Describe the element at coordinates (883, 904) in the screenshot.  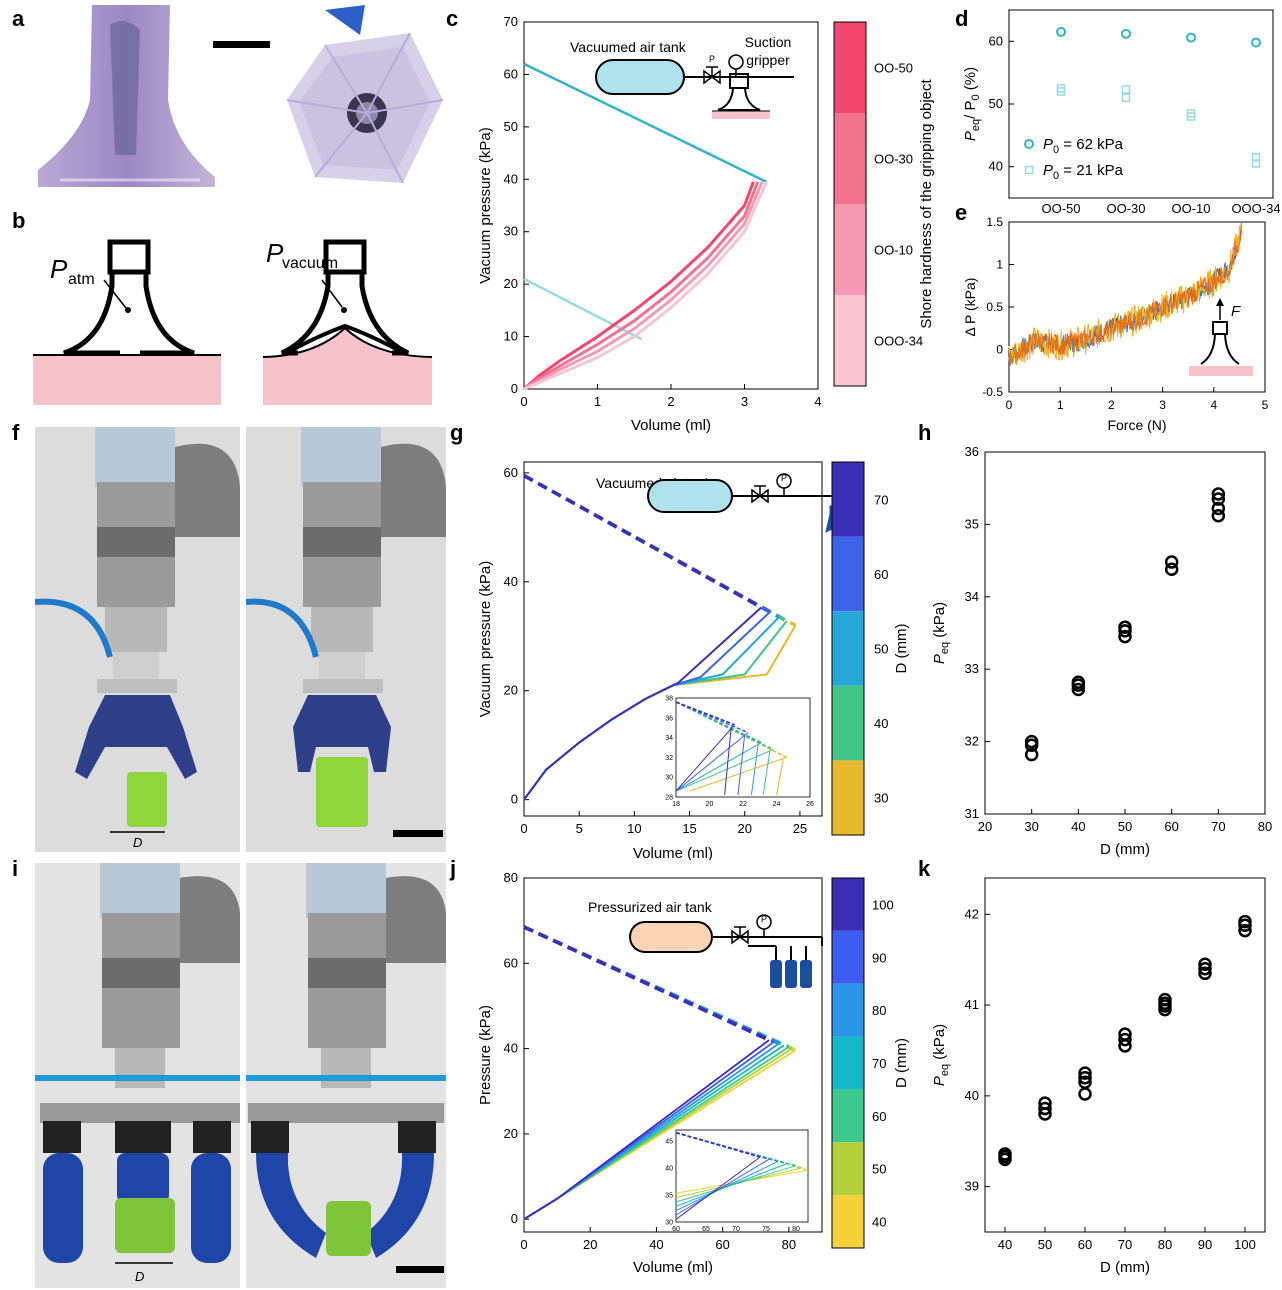
I see `colorbar-label: 100` at that location.